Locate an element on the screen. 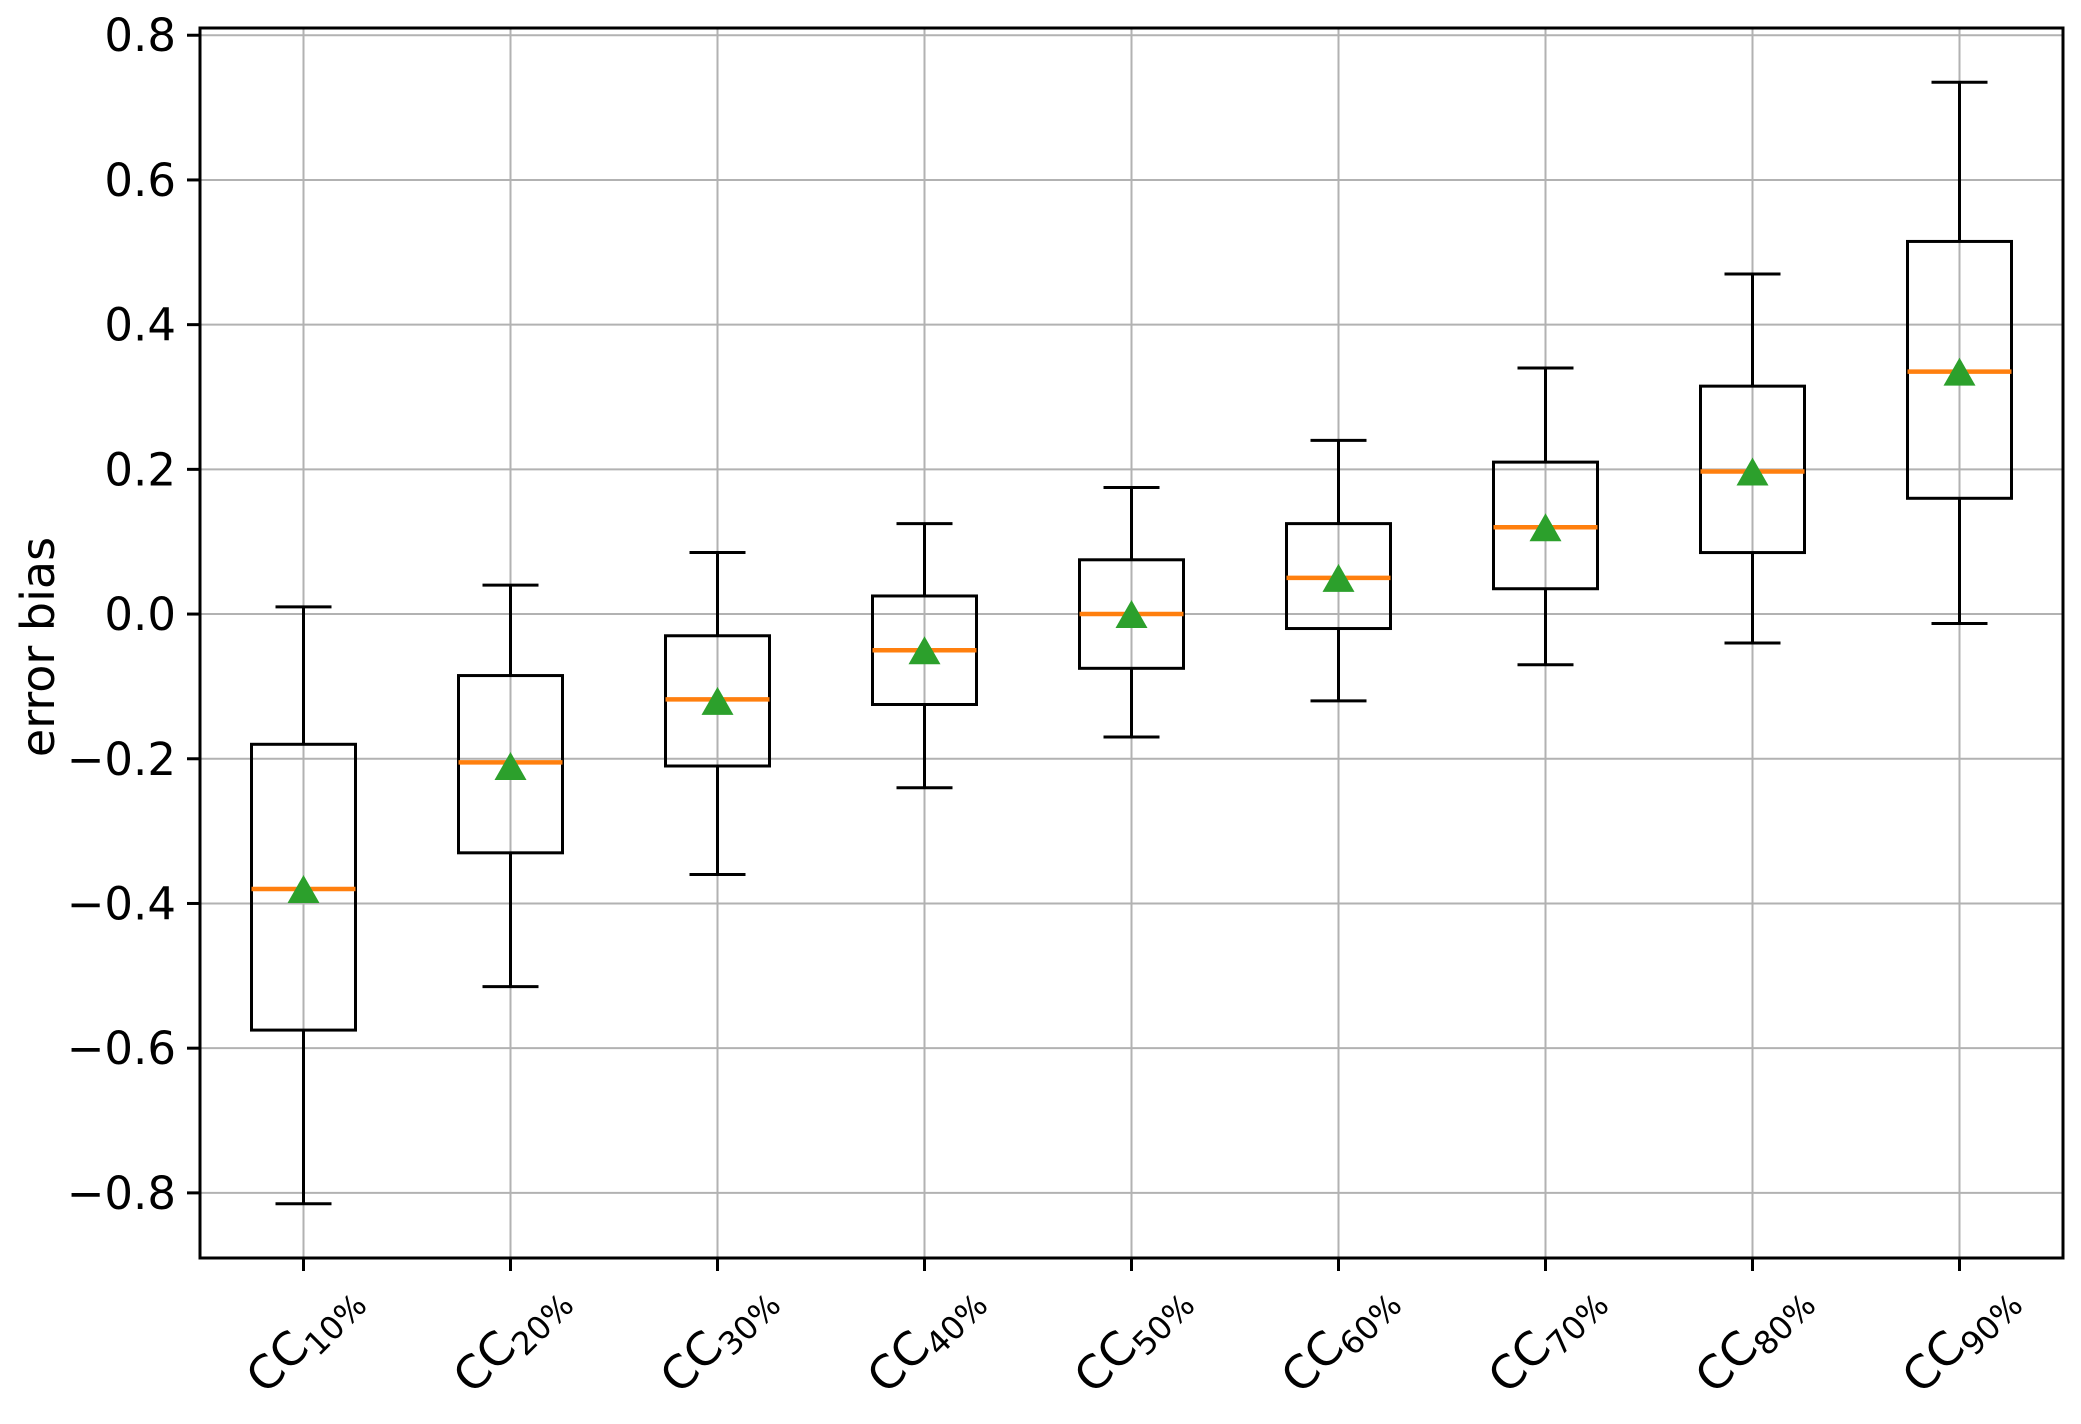  y-tick-label: 0.4 is located at coordinates (140, 325).